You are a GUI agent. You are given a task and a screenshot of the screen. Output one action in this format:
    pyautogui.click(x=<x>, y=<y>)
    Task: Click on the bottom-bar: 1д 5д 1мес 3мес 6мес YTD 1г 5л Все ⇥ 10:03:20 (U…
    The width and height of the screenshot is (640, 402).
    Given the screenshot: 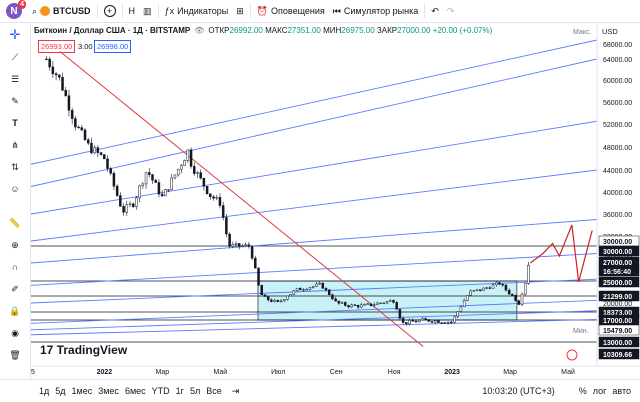 What is the action you would take?
    pyautogui.click(x=320, y=390)
    